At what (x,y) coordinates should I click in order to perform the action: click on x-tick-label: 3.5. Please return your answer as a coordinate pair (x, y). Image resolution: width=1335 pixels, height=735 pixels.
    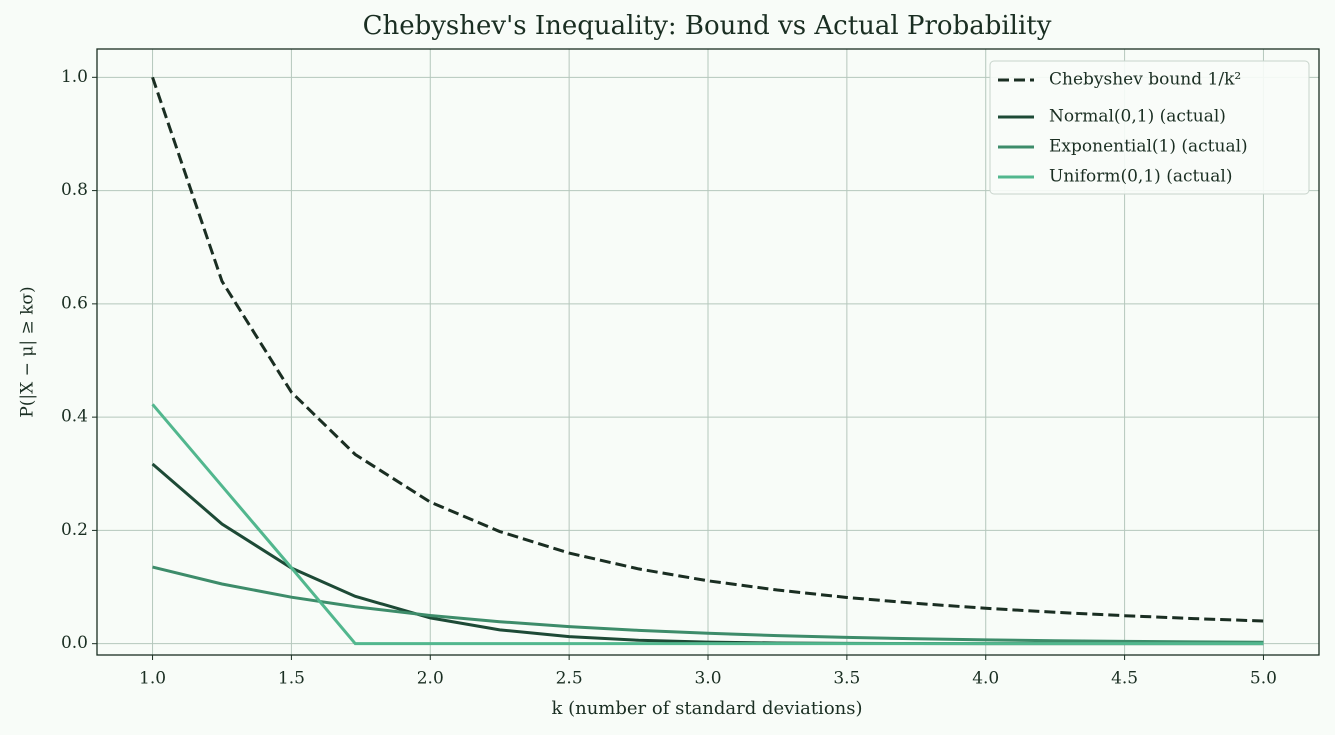
    Looking at the image, I should click on (846, 679).